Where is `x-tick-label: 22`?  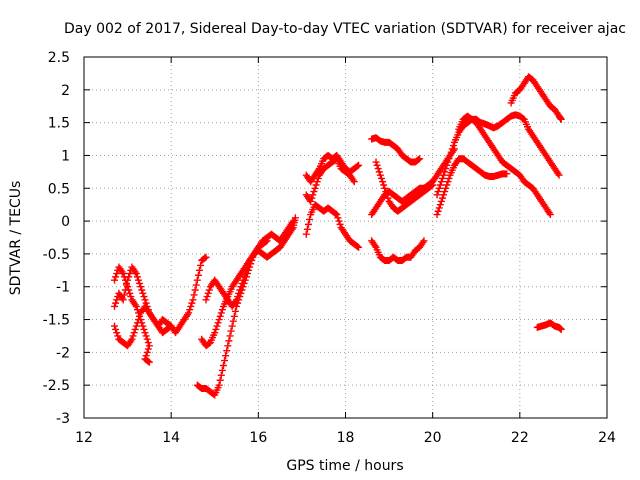
x-tick-label: 22 is located at coordinates (520, 438).